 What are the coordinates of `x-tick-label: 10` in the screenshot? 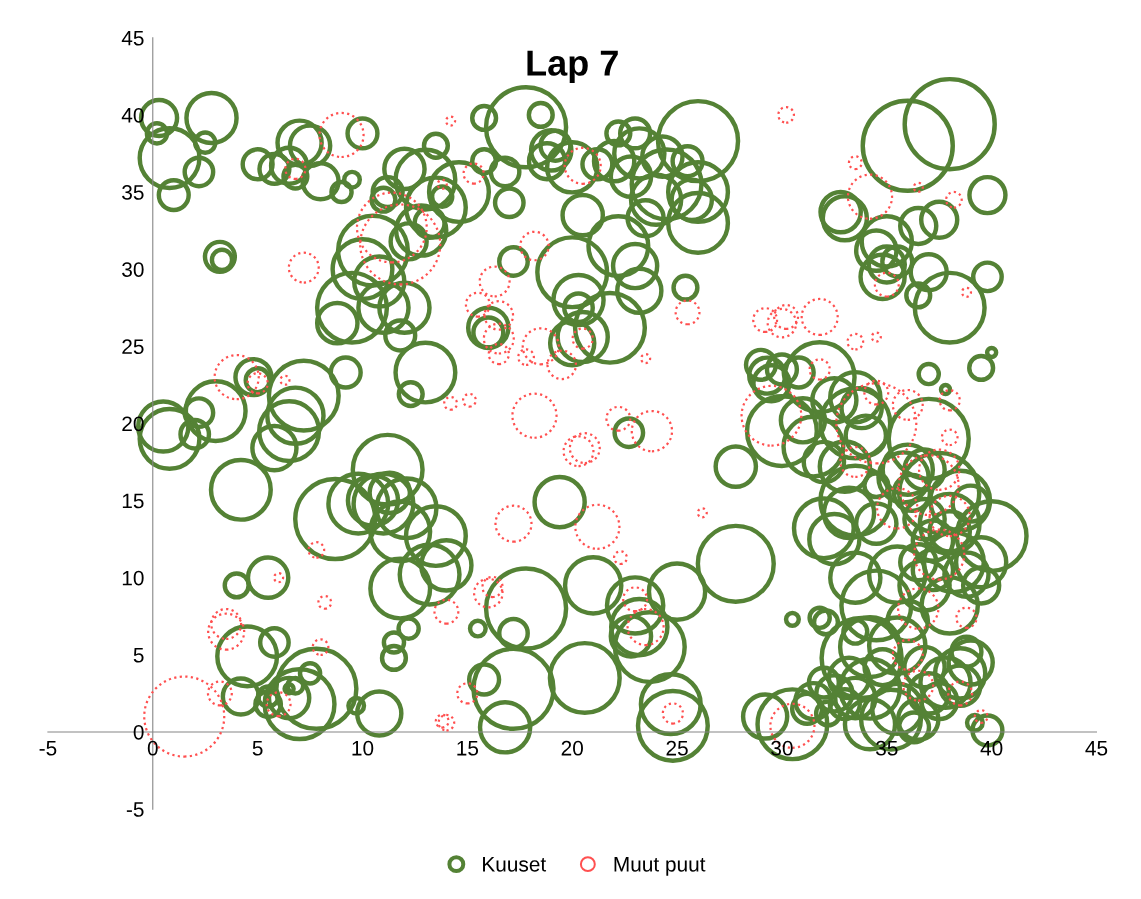 It's located at (363, 748).